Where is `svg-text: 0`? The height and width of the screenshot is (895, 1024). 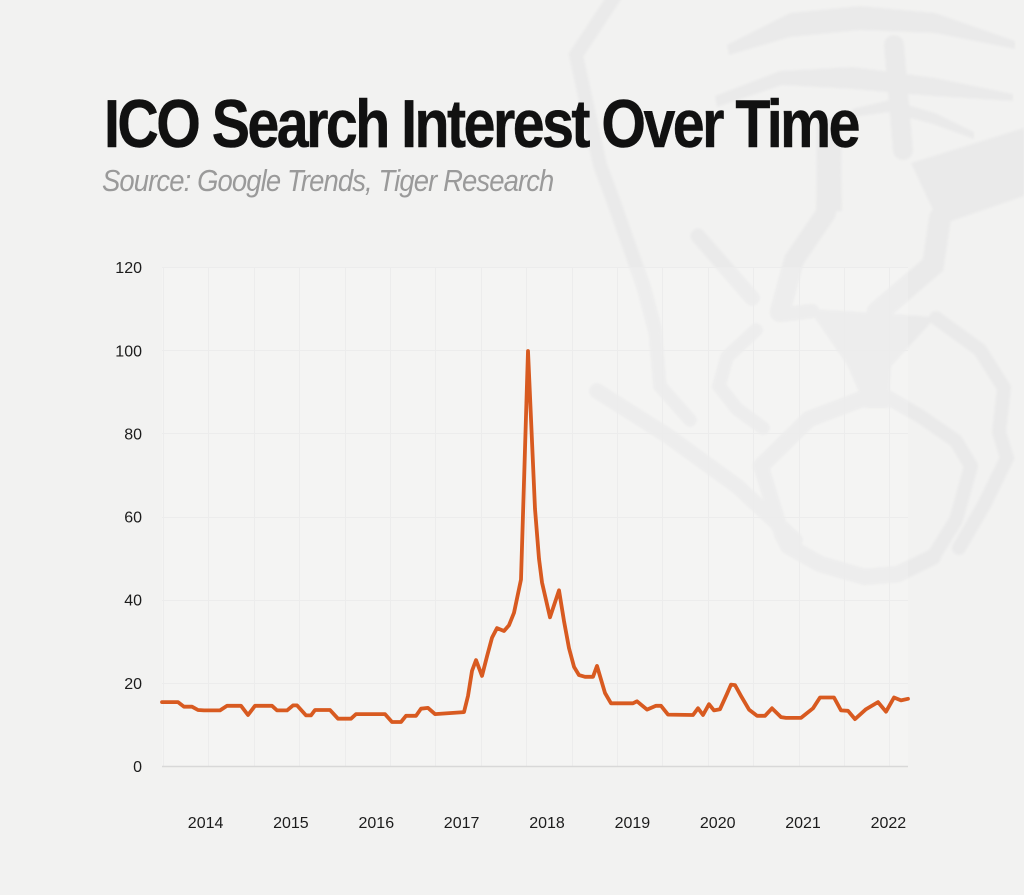
svg-text: 0 is located at coordinates (137, 767).